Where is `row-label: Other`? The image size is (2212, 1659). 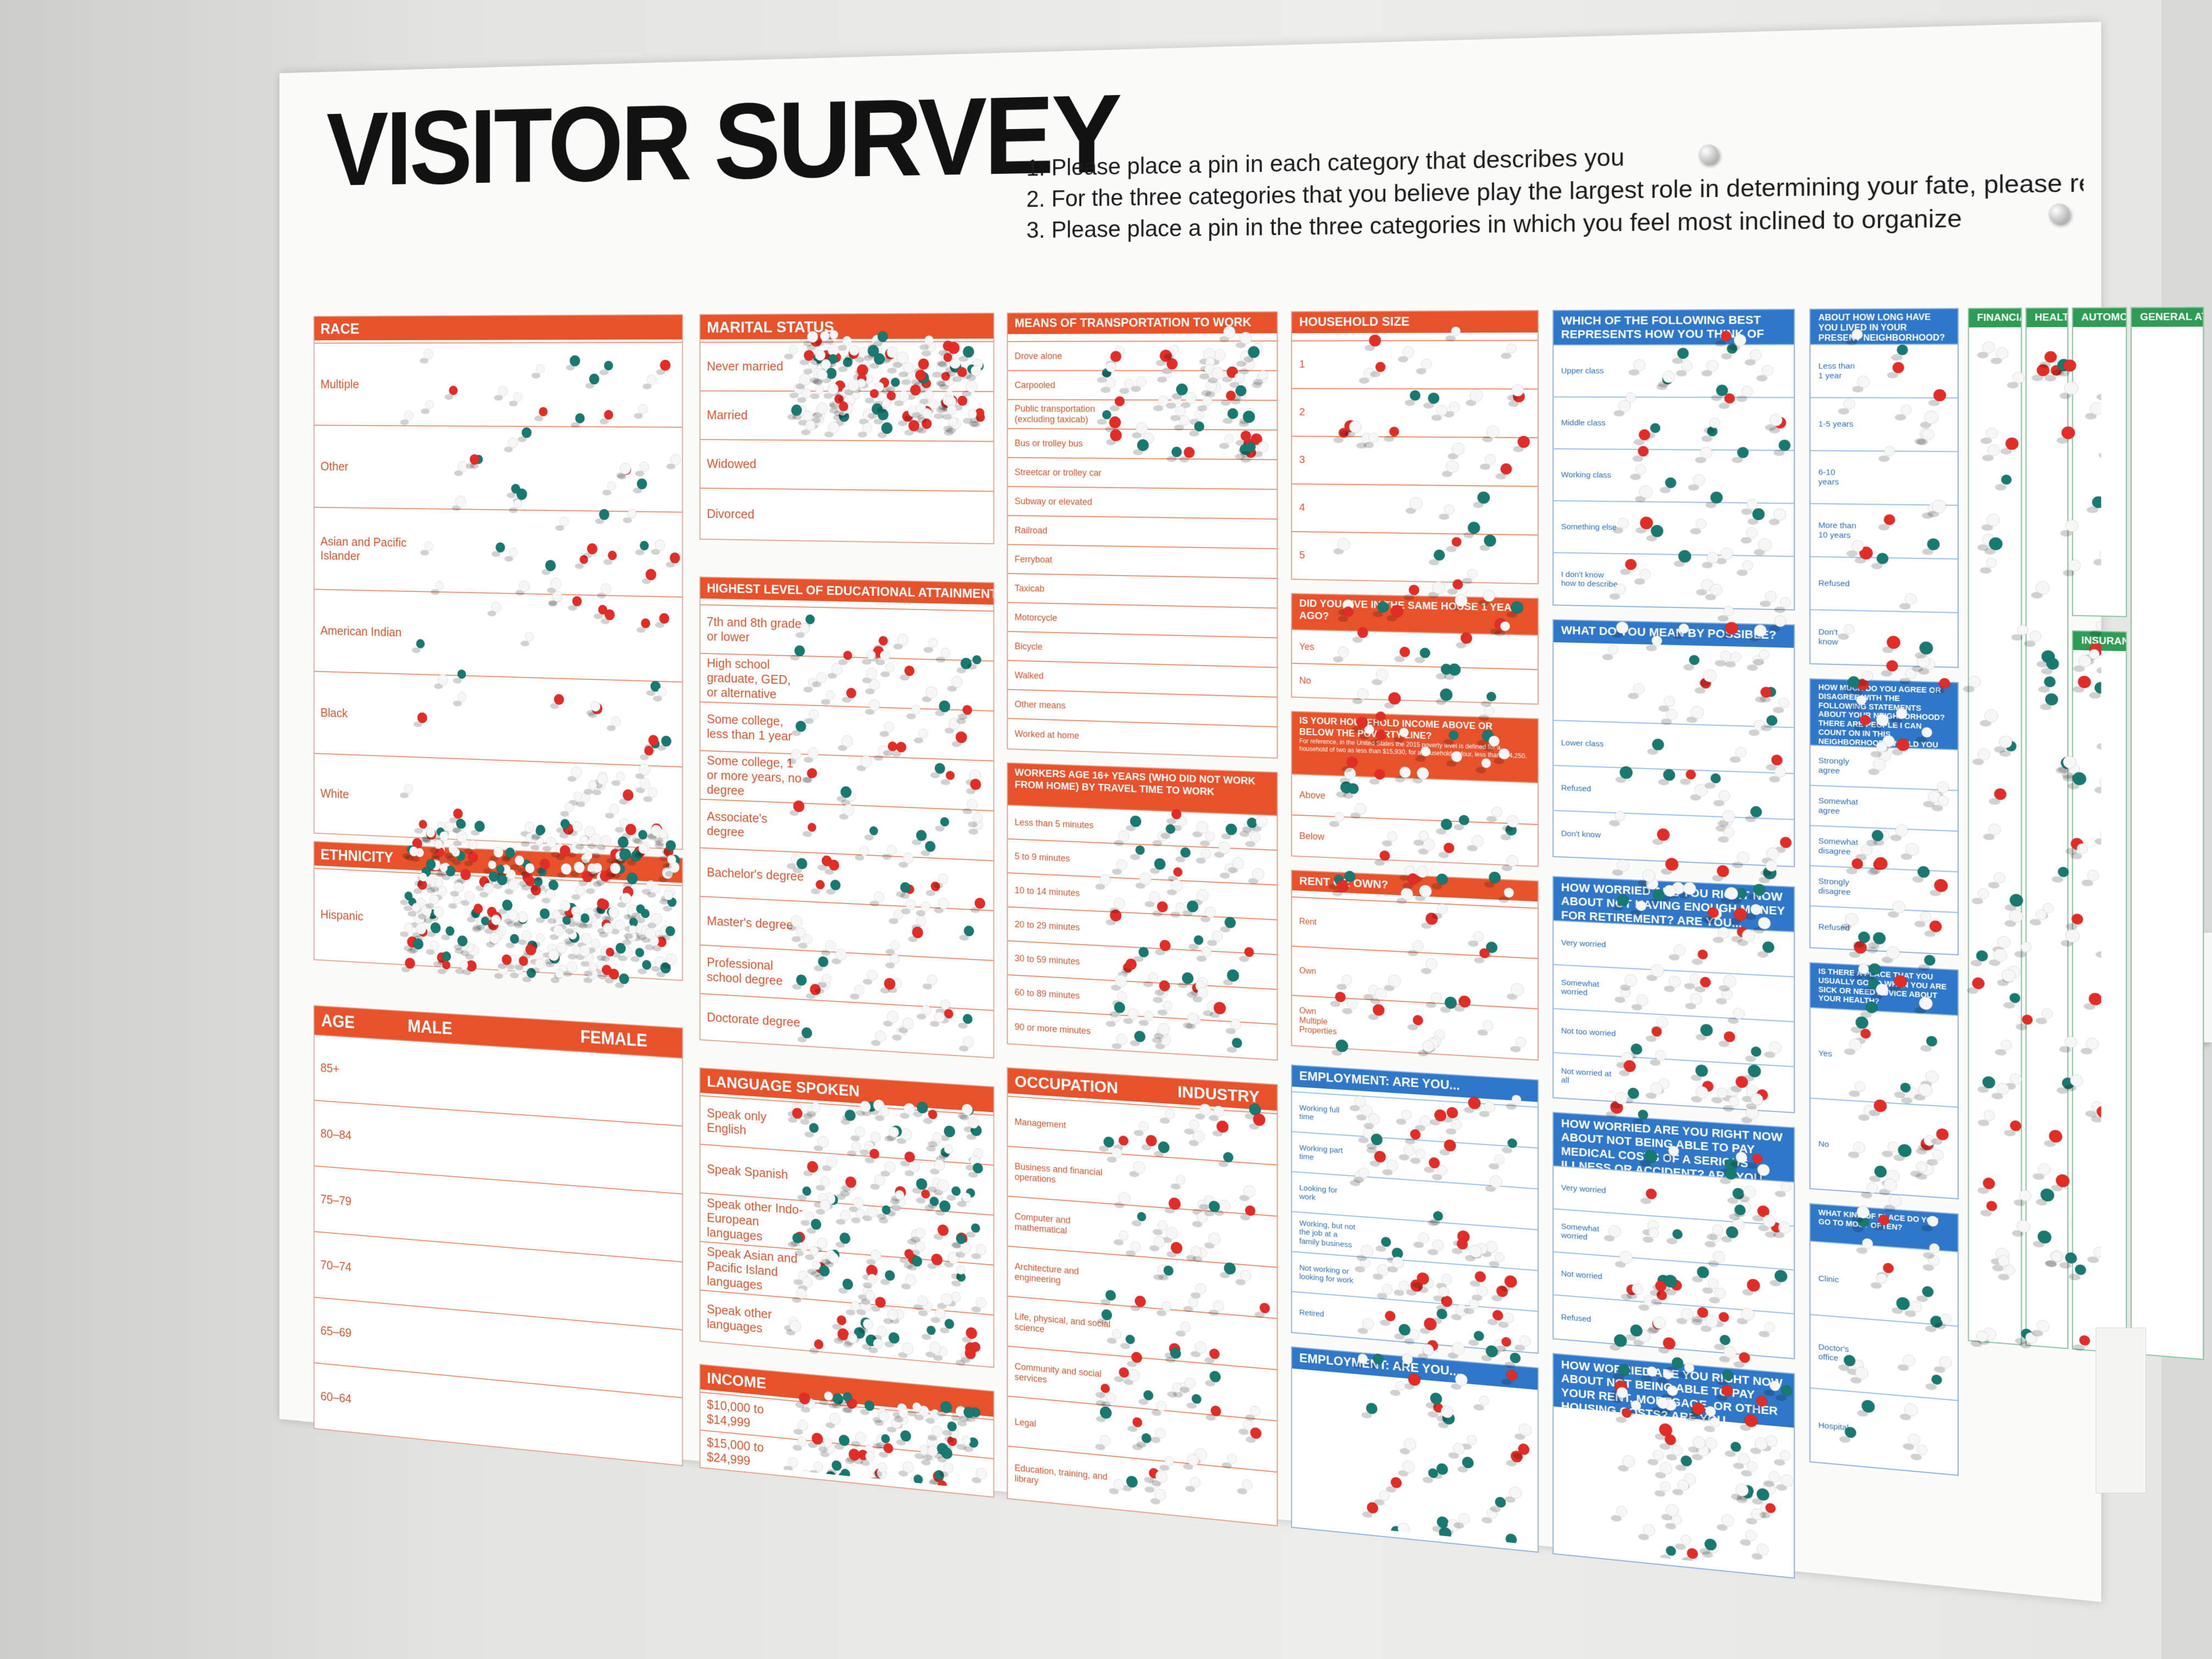 row-label: Other is located at coordinates (334, 466).